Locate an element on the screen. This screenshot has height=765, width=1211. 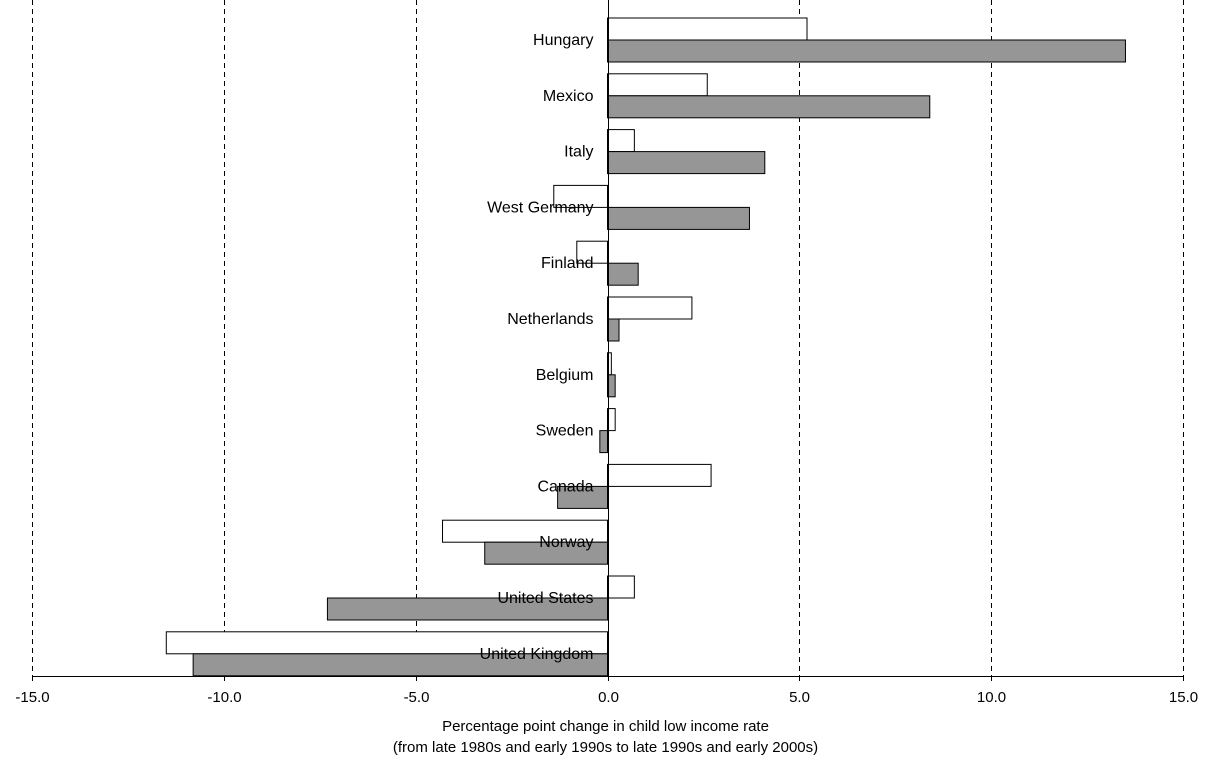
x-tick-label-1: -10.0 is located at coordinates (224, 697).